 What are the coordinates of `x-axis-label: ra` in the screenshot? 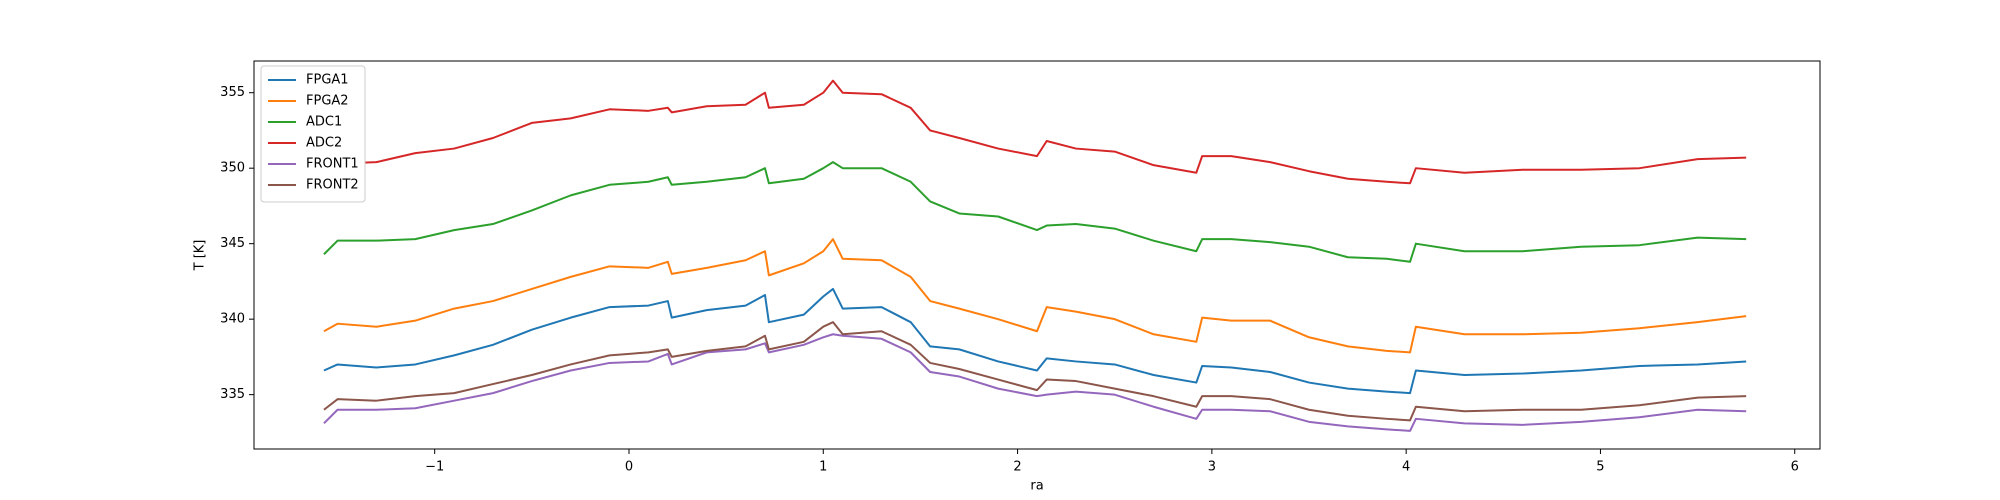 It's located at (1036, 486).